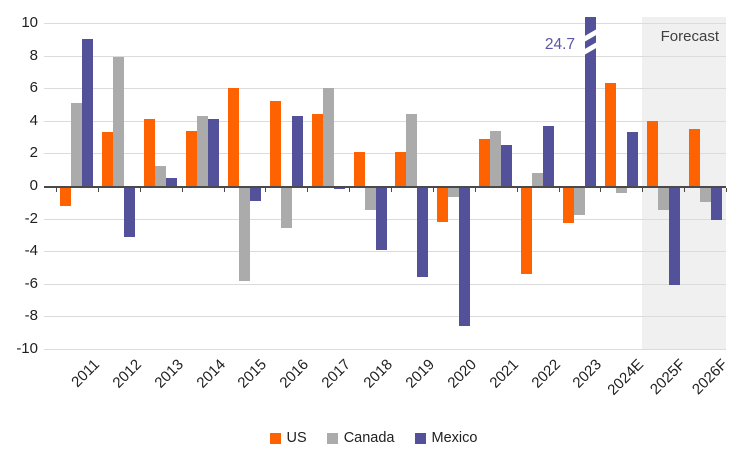 Image resolution: width=747 pixels, height=459 pixels. Describe the element at coordinates (317, 150) in the screenshot. I see `bar-us-2017` at that location.